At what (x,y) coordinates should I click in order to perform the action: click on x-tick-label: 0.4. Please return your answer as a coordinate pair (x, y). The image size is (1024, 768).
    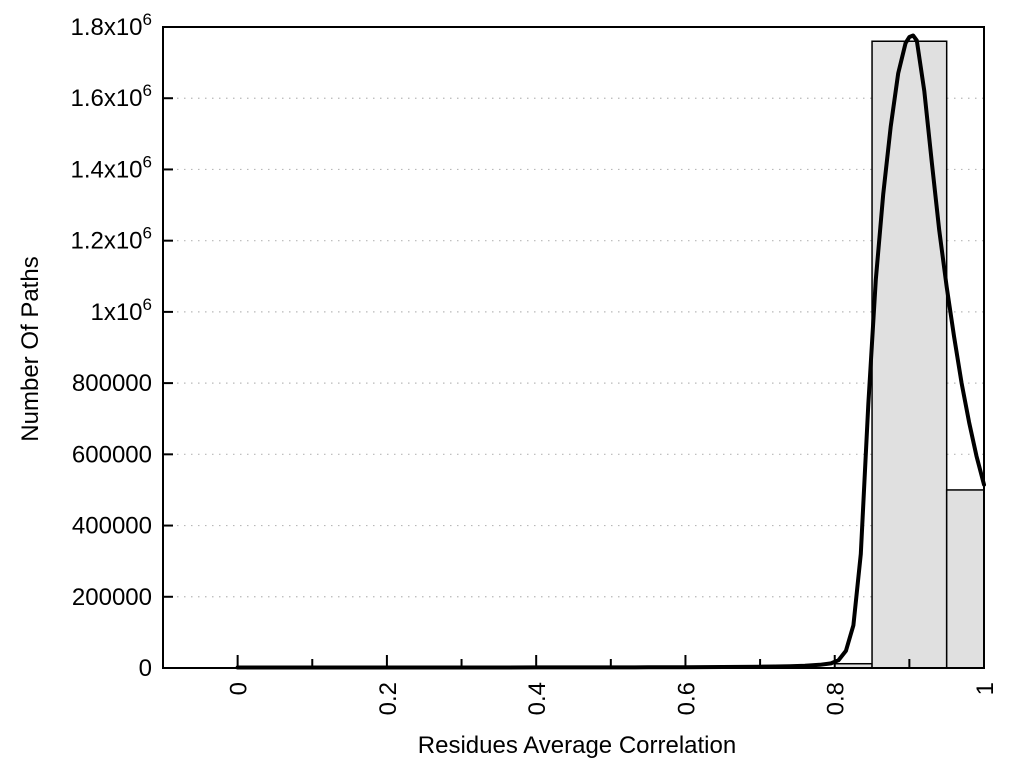
    Looking at the image, I should click on (537, 698).